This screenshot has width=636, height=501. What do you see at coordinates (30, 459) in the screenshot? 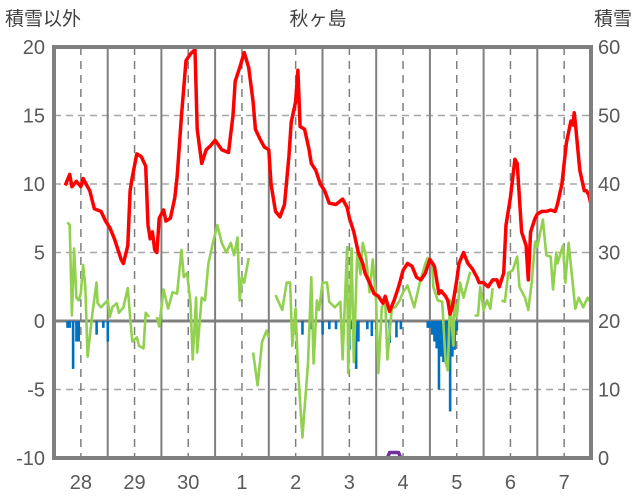
I see `left-tick-label: -10` at bounding box center [30, 459].